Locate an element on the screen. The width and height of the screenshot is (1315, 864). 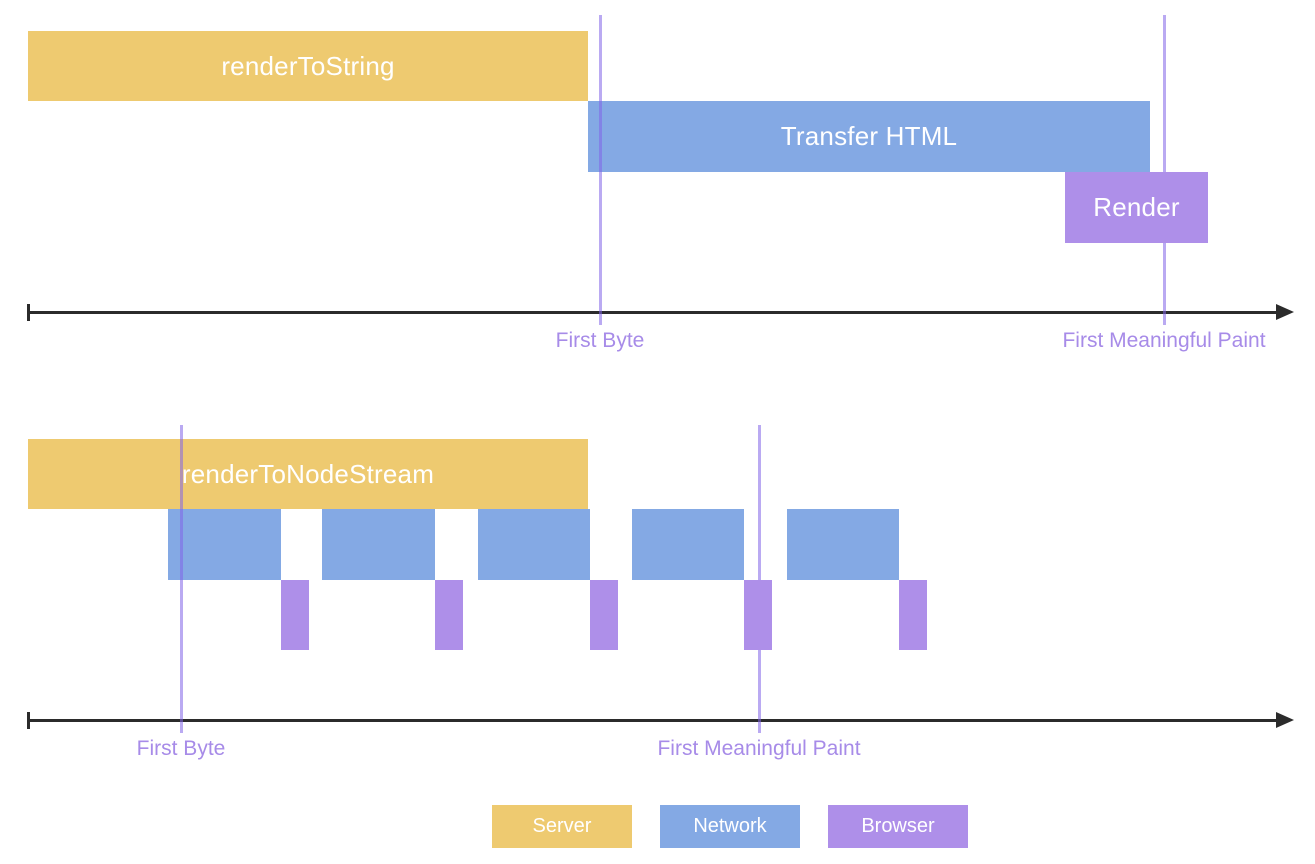
transfer-html-bar: Transfer HTML is located at coordinates (869, 136).